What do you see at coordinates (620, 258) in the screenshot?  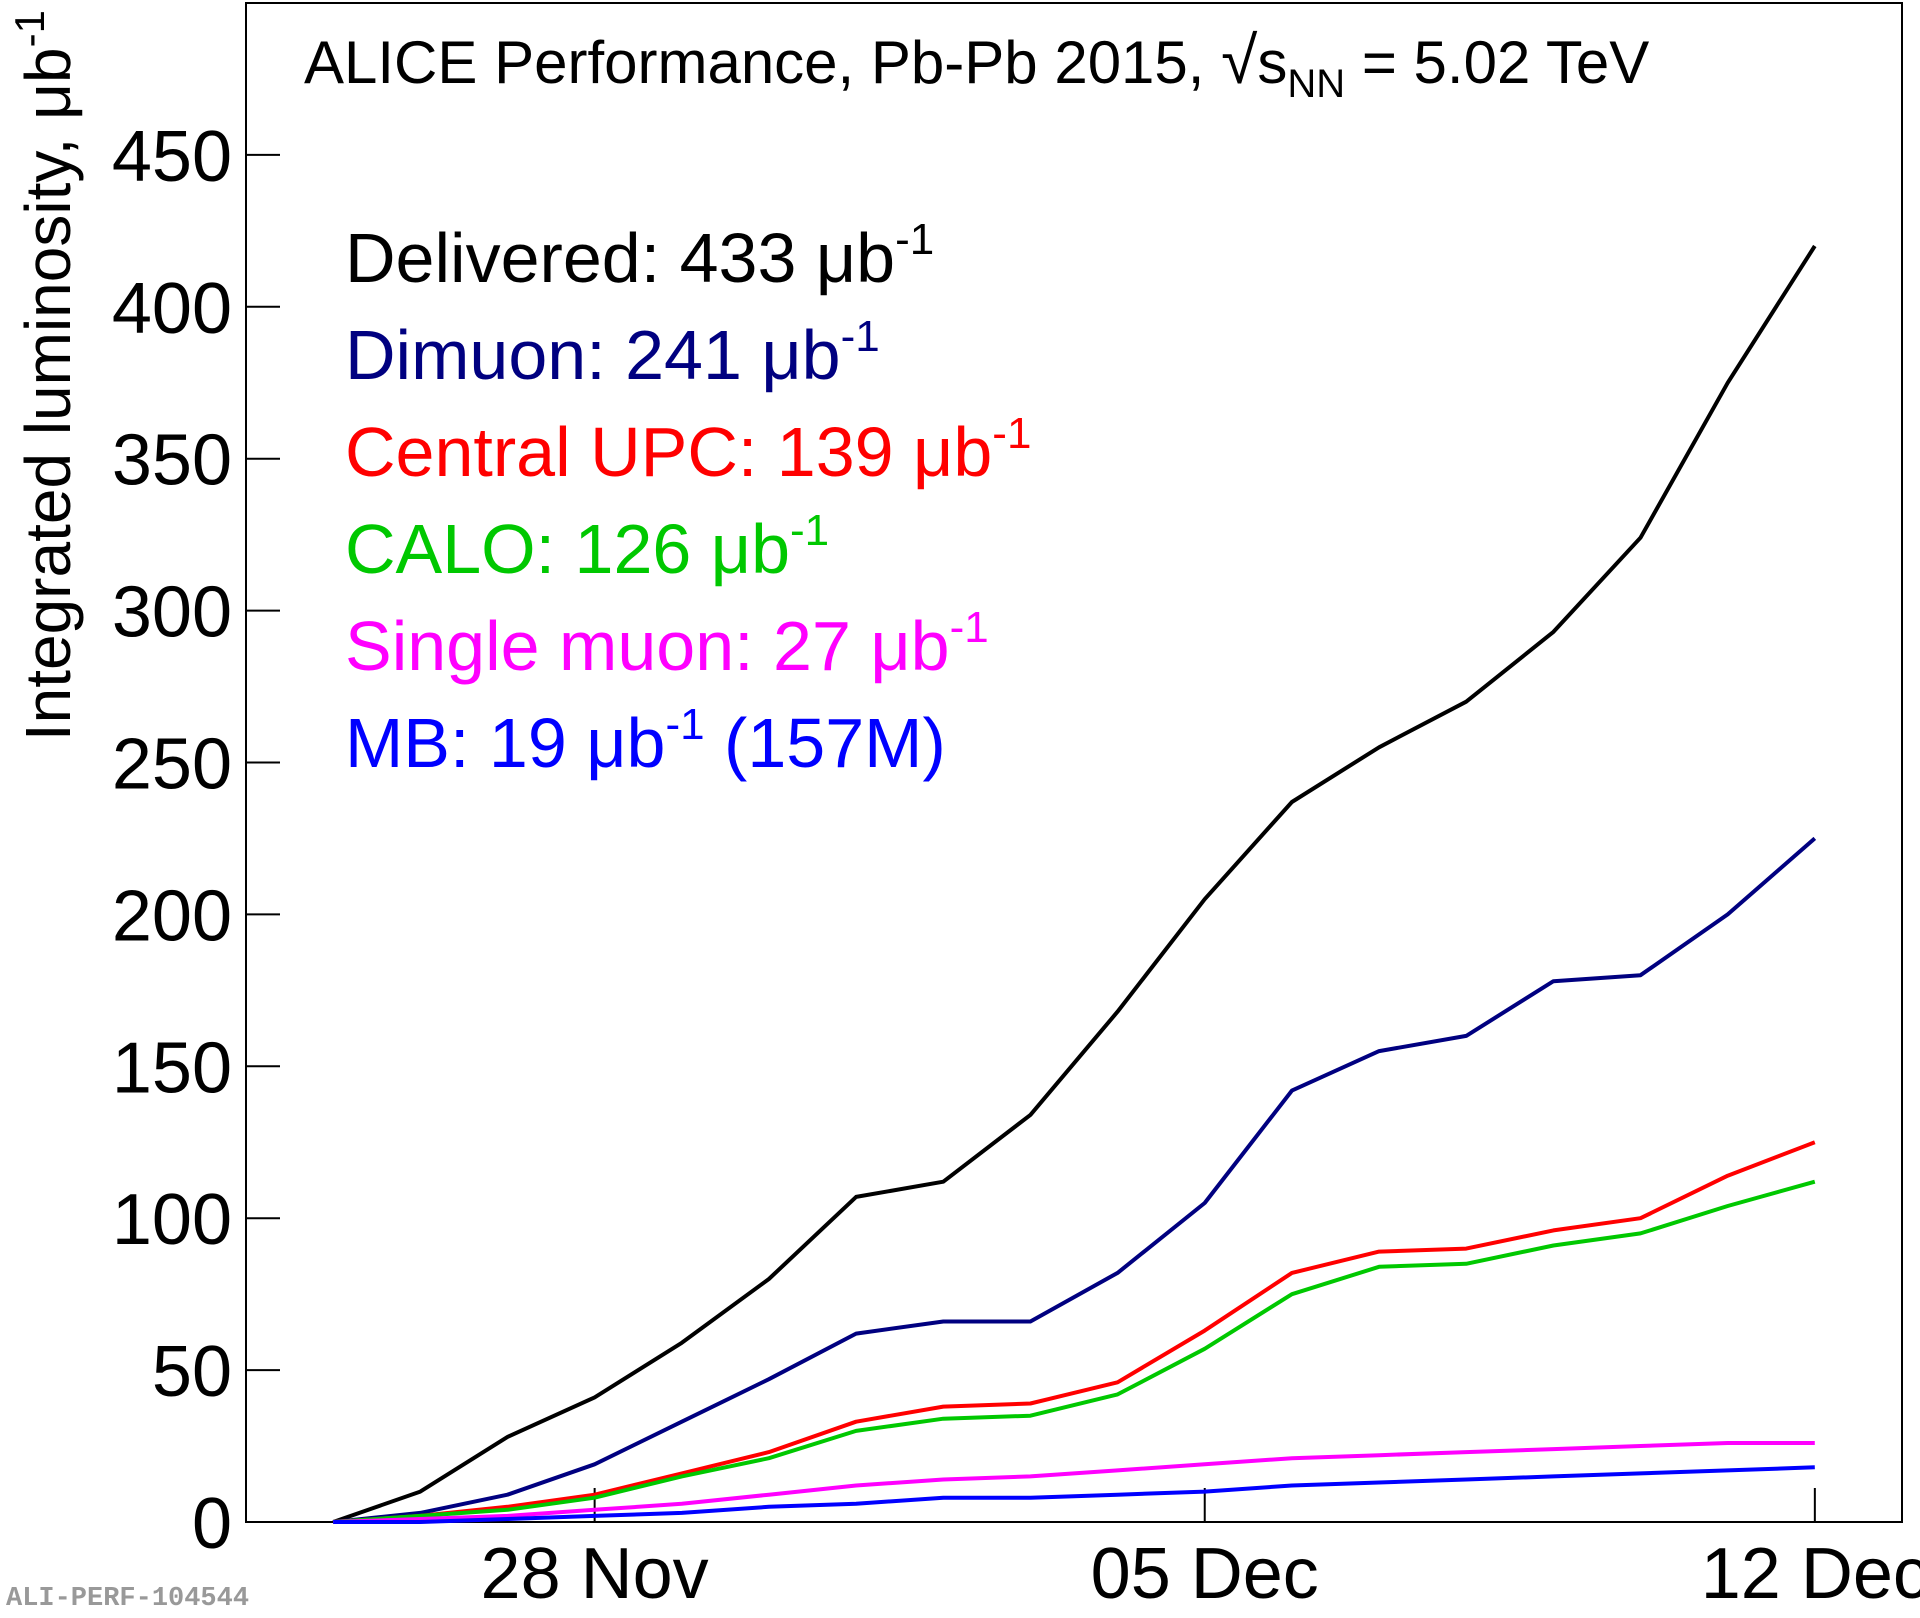 I see `legend-label: Delivered: 433 μb` at bounding box center [620, 258].